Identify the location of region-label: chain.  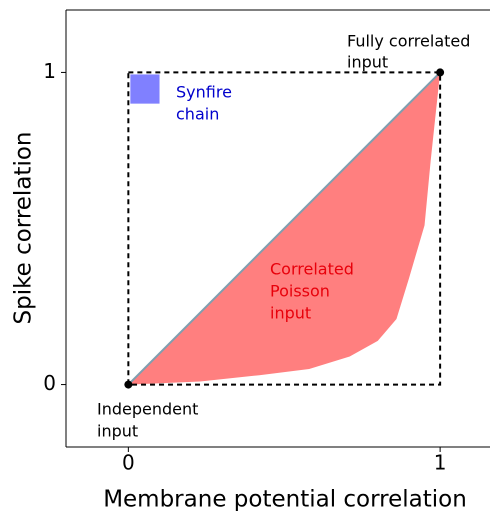
(197, 114).